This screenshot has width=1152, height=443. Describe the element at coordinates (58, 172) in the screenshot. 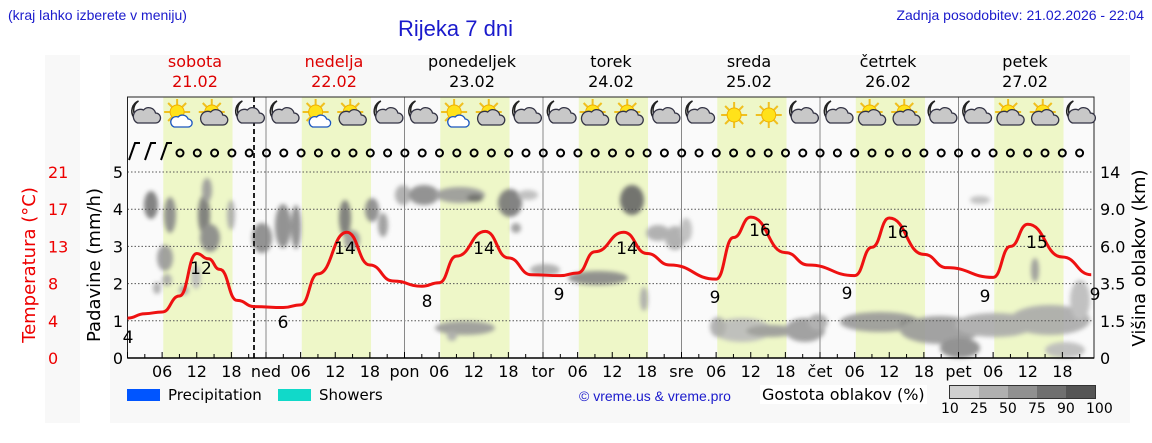

I see `temp-tick: 21` at that location.